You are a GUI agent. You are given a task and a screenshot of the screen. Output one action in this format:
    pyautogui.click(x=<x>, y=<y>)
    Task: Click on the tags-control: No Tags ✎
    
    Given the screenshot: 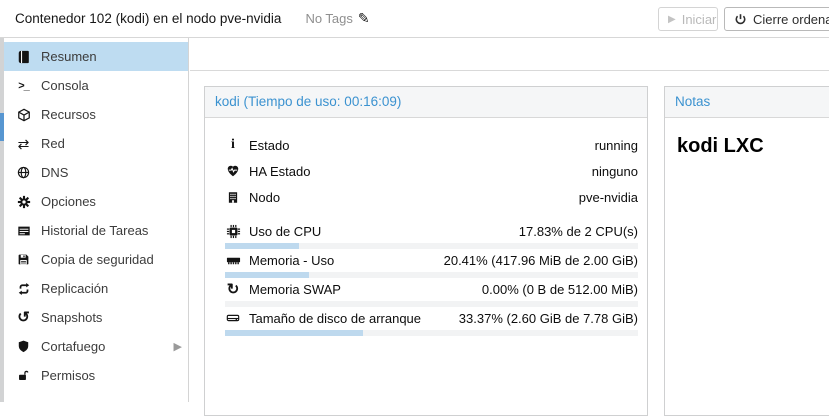 What is the action you would take?
    pyautogui.click(x=337, y=18)
    